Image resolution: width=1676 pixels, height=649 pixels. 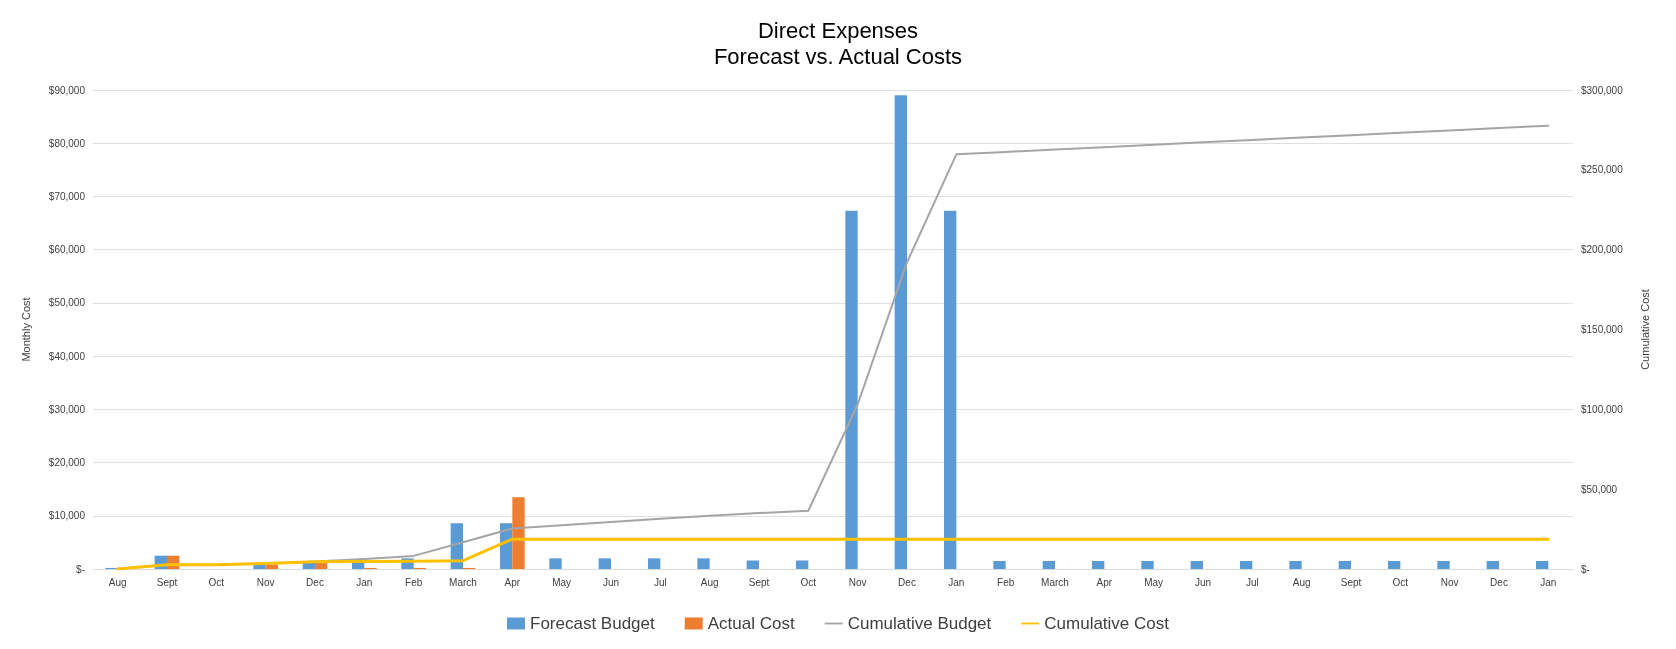 I want to click on y2-tick-label: $200,000, so click(x=1602, y=250).